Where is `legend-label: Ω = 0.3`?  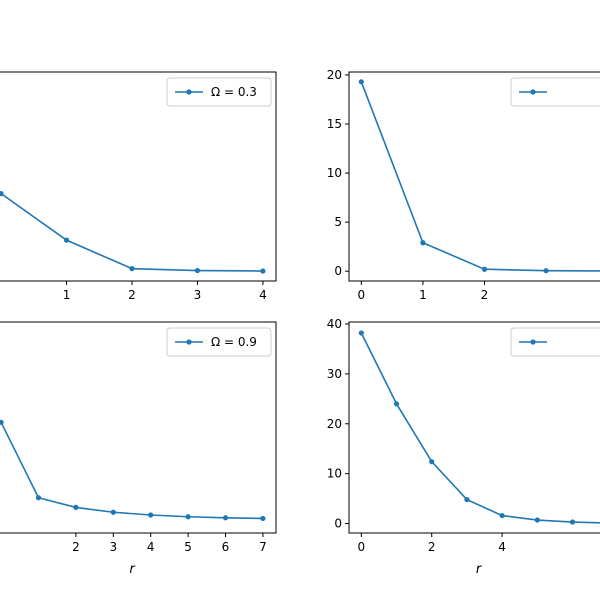 legend-label: Ω = 0.3 is located at coordinates (234, 92).